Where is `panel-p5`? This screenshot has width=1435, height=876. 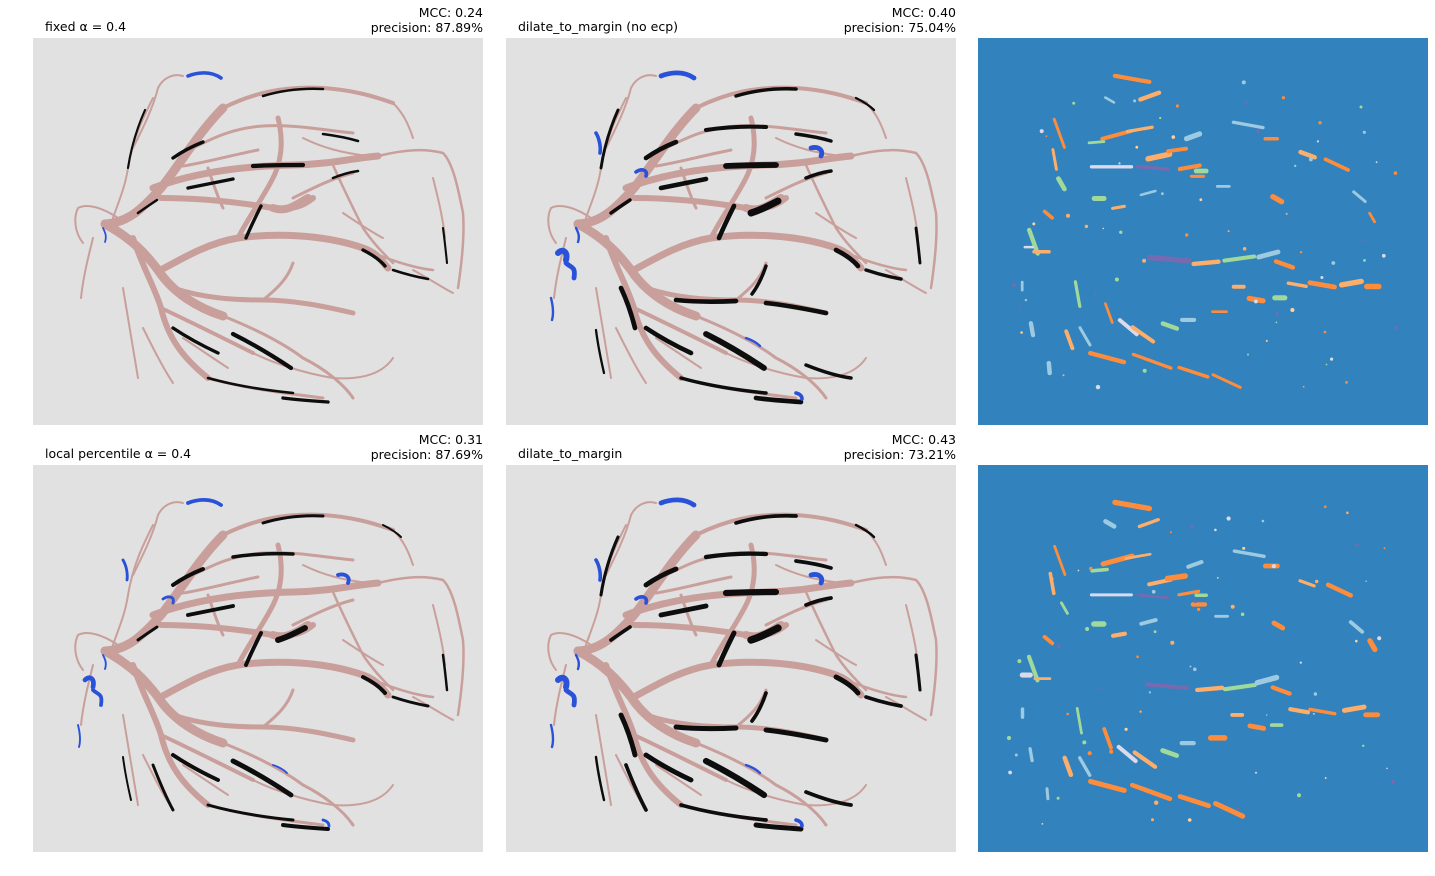 panel-p5 is located at coordinates (731, 658).